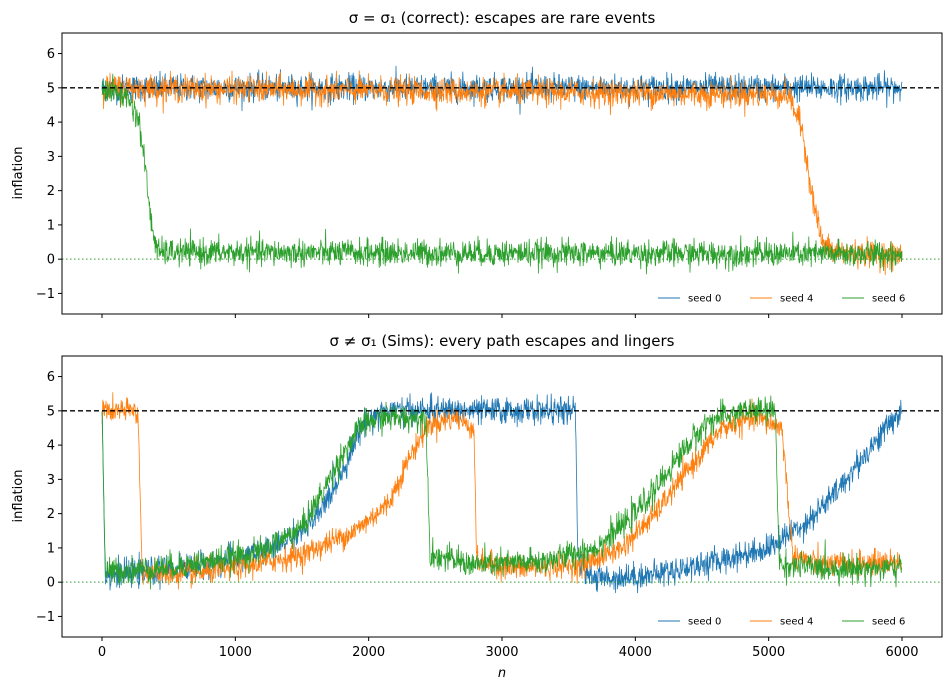 The image size is (952, 690). What do you see at coordinates (501, 652) in the screenshot?
I see `x-tick-label: 3000` at bounding box center [501, 652].